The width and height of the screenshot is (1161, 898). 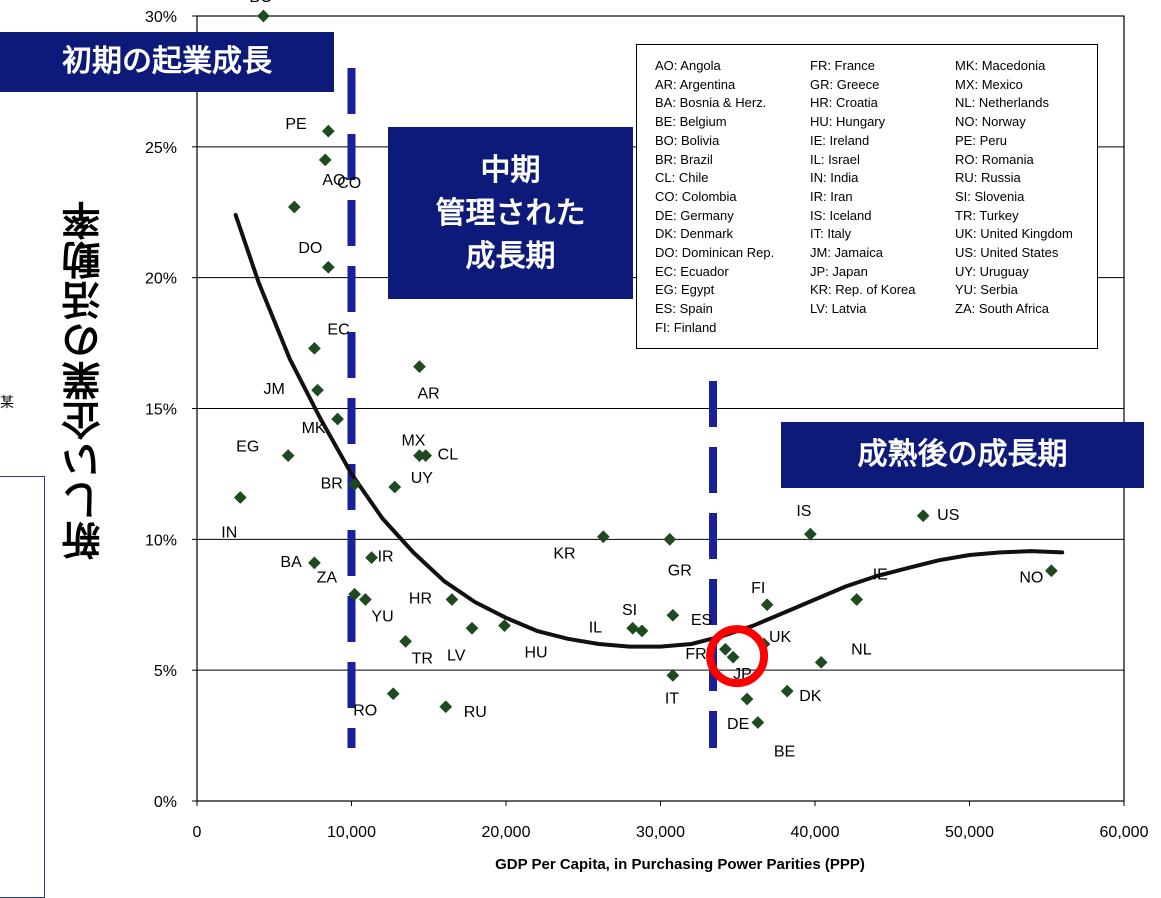 I want to click on legend-entry: IR: Iran, so click(x=831, y=196).